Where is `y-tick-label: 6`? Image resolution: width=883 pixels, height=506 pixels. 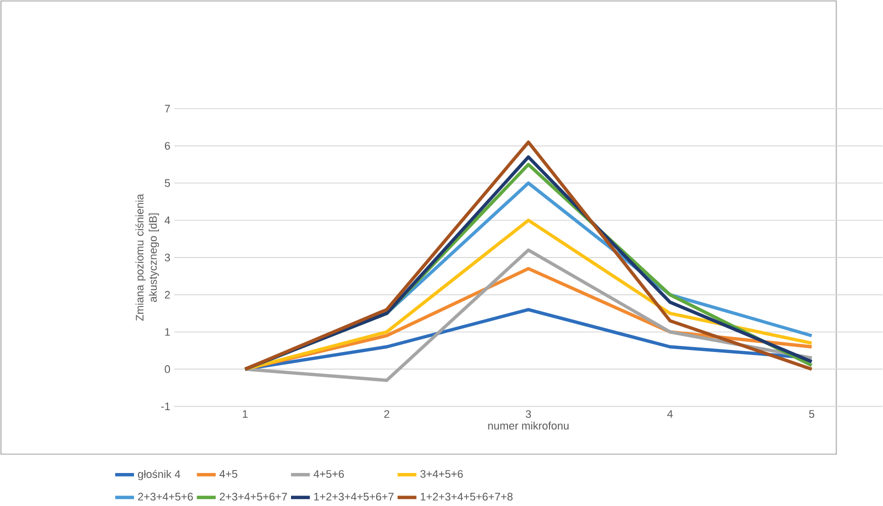
y-tick-label: 6 is located at coordinates (167, 146).